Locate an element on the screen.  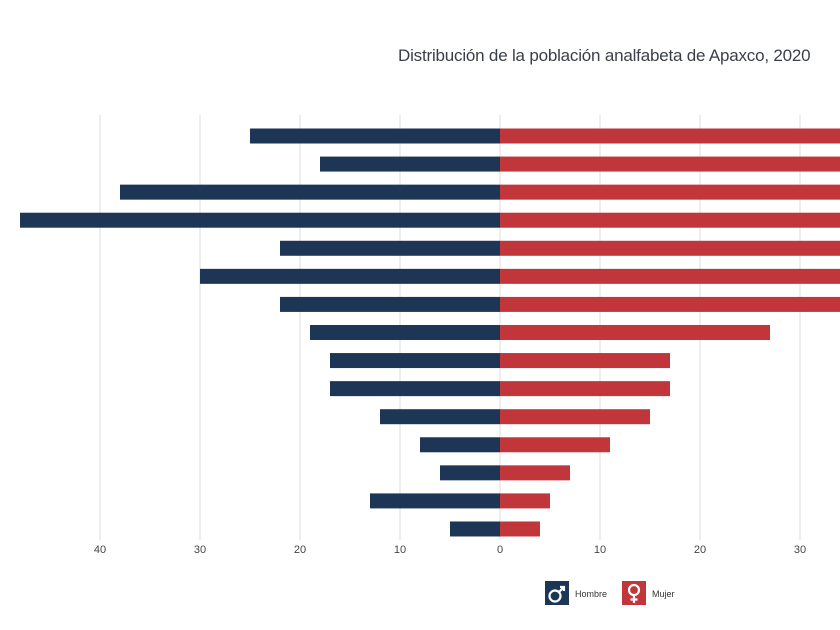
legend-label: Hombre is located at coordinates (591, 594).